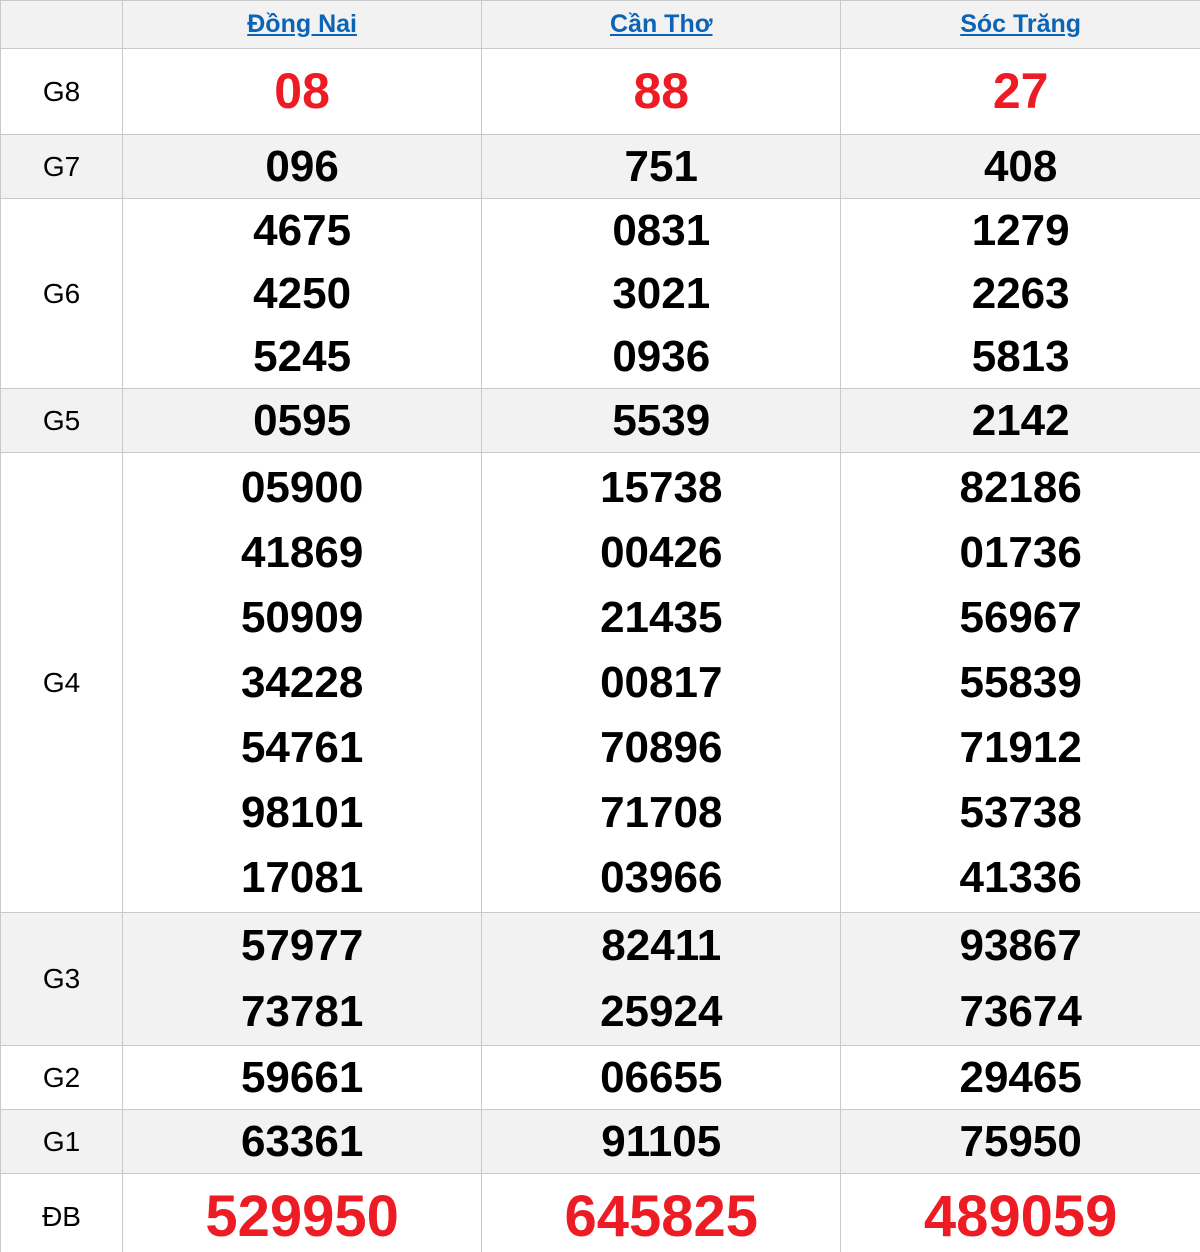  I want to click on prize-values-cell: 096, so click(302, 166).